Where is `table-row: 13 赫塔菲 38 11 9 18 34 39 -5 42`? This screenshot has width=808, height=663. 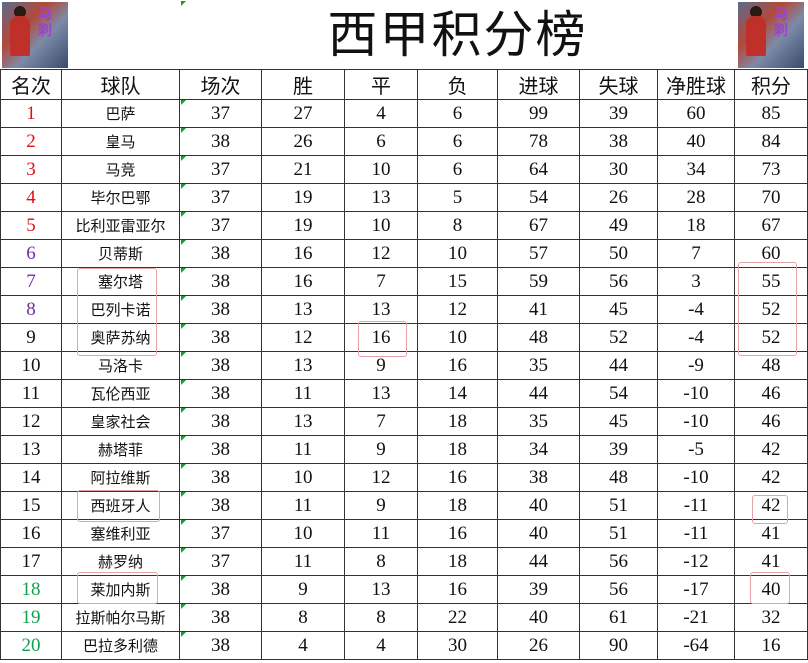
table-row: 13 赫塔菲 38 11 9 18 34 39 -5 42 is located at coordinates (404, 450).